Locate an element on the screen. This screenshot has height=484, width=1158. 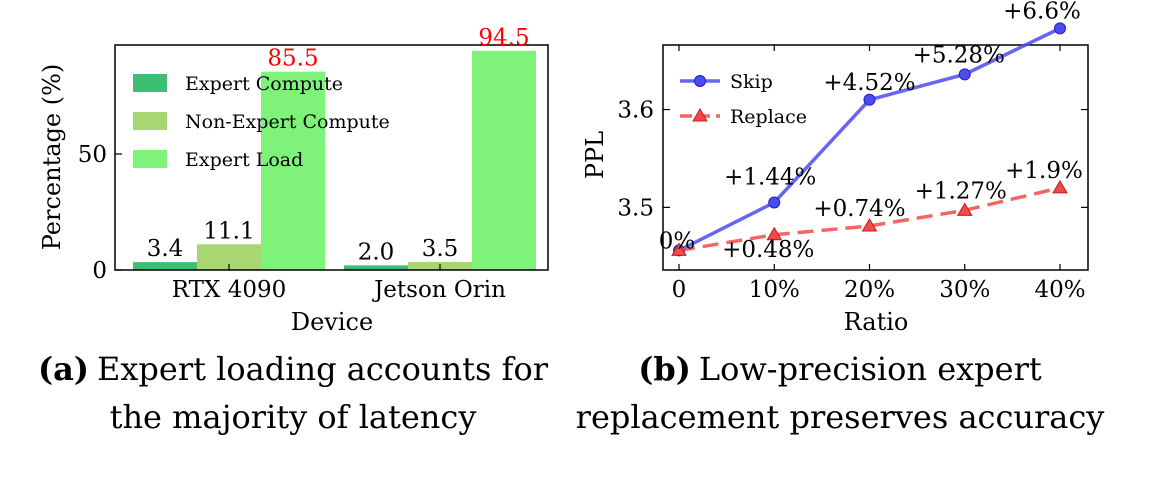
legend-label: Replace is located at coordinates (768, 117).